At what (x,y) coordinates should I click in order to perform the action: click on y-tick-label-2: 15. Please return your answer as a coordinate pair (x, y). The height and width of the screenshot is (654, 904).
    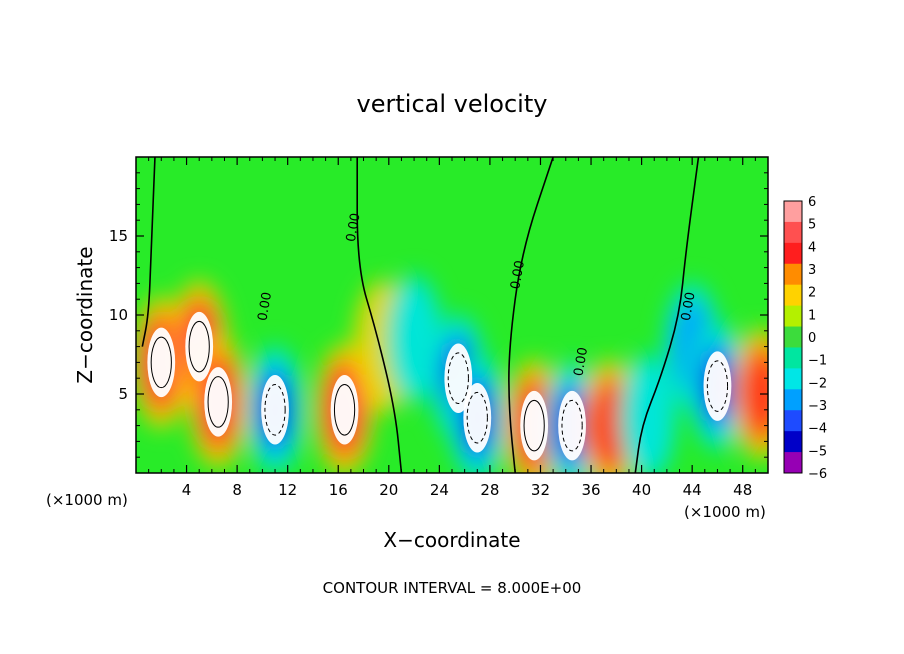
    Looking at the image, I should click on (118, 236).